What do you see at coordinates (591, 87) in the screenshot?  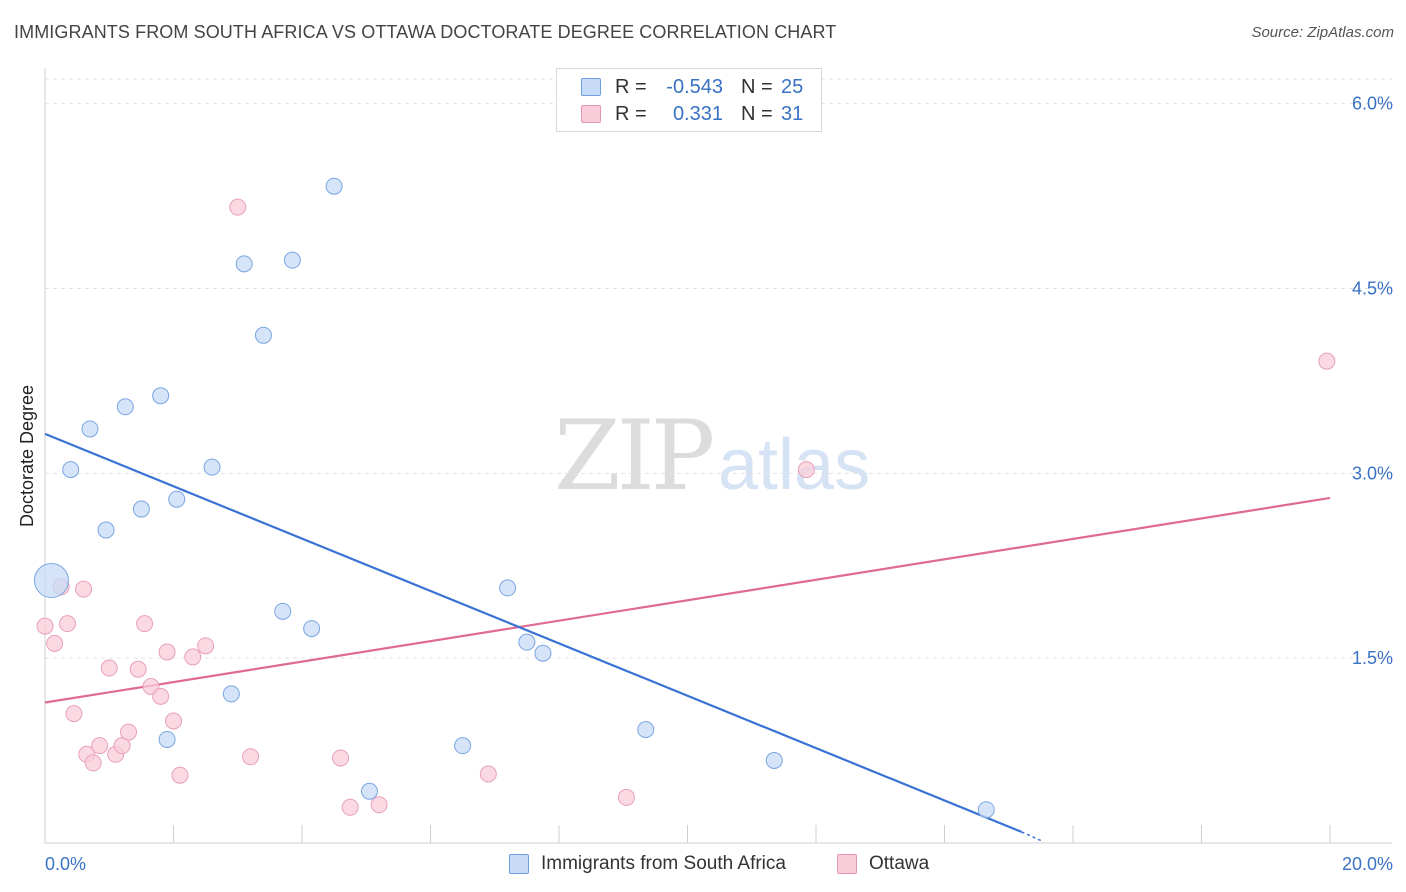 I see `legend-swatch-blue` at bounding box center [591, 87].